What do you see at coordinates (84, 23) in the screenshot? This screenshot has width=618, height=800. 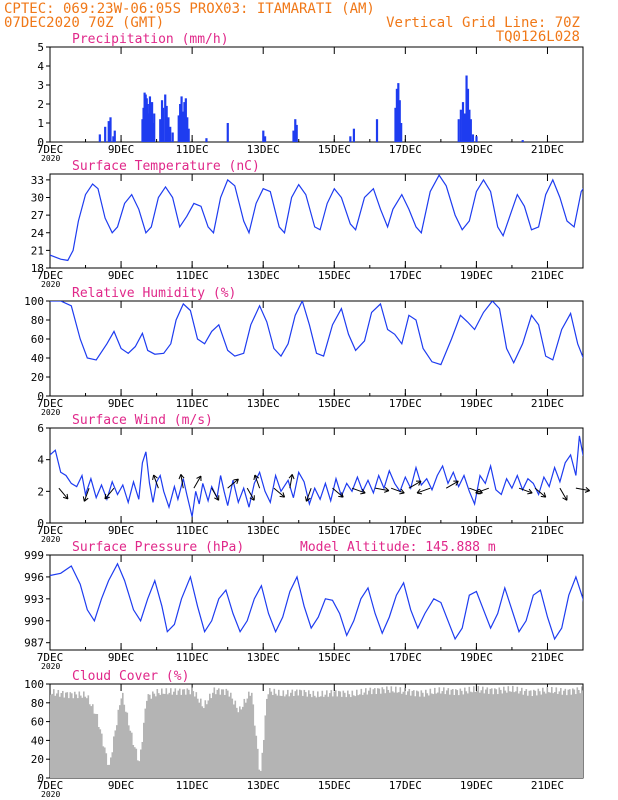 I see `header-run-time: 07DEC2020 70Z (GMT)` at bounding box center [84, 23].